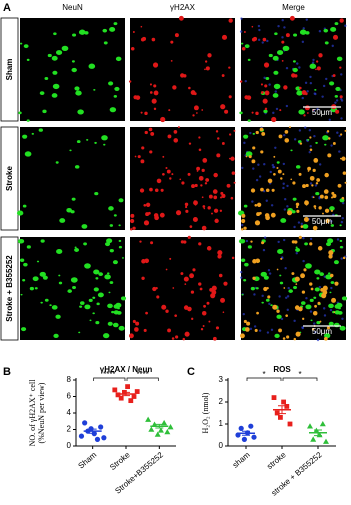  What do you see at coordinates (282, 369) in the screenshot?
I see `chart-title: ROS` at bounding box center [282, 369].